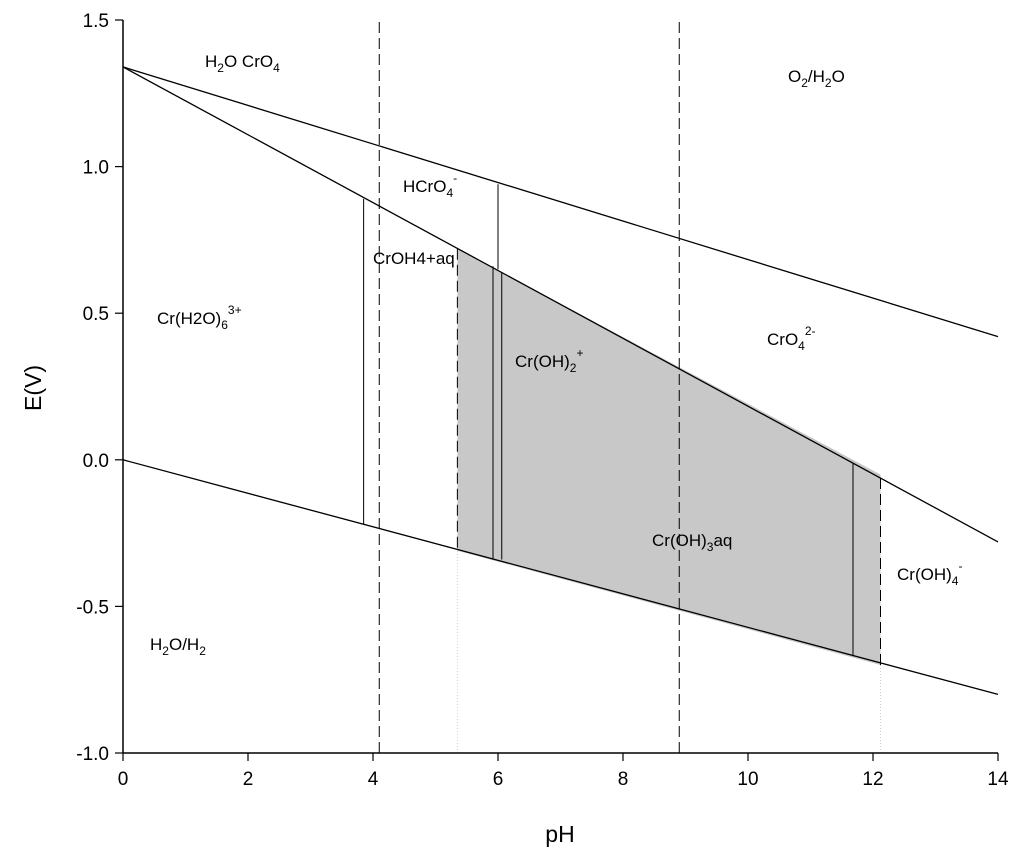 This screenshot has height=854, width=1014. Describe the element at coordinates (998, 779) in the screenshot. I see `x-tick-label: 14` at that location.